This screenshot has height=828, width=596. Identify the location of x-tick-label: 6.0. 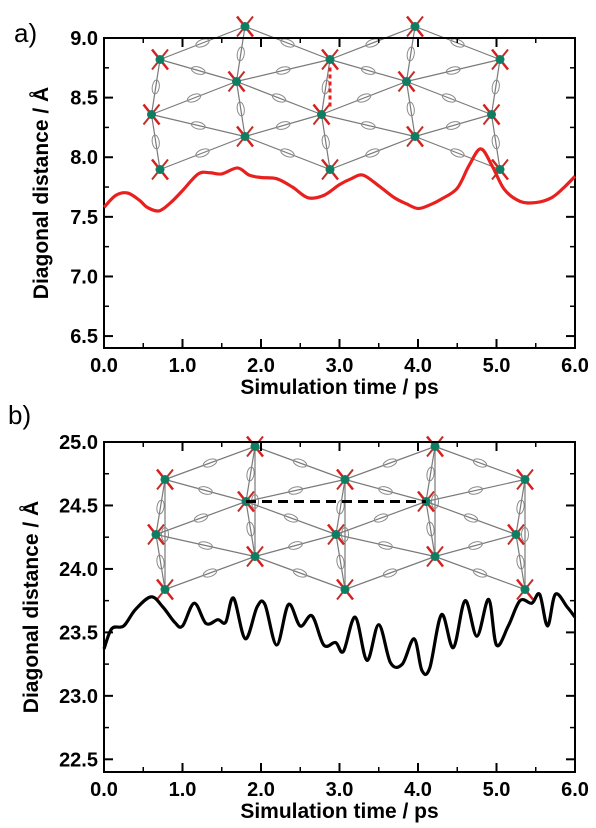
(575, 366).